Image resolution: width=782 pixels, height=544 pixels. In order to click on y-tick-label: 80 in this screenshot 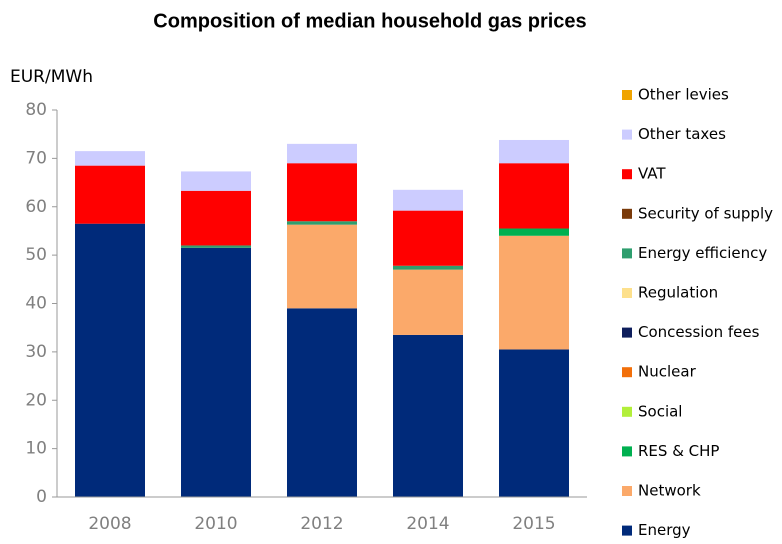, I will do `click(36, 110)`.